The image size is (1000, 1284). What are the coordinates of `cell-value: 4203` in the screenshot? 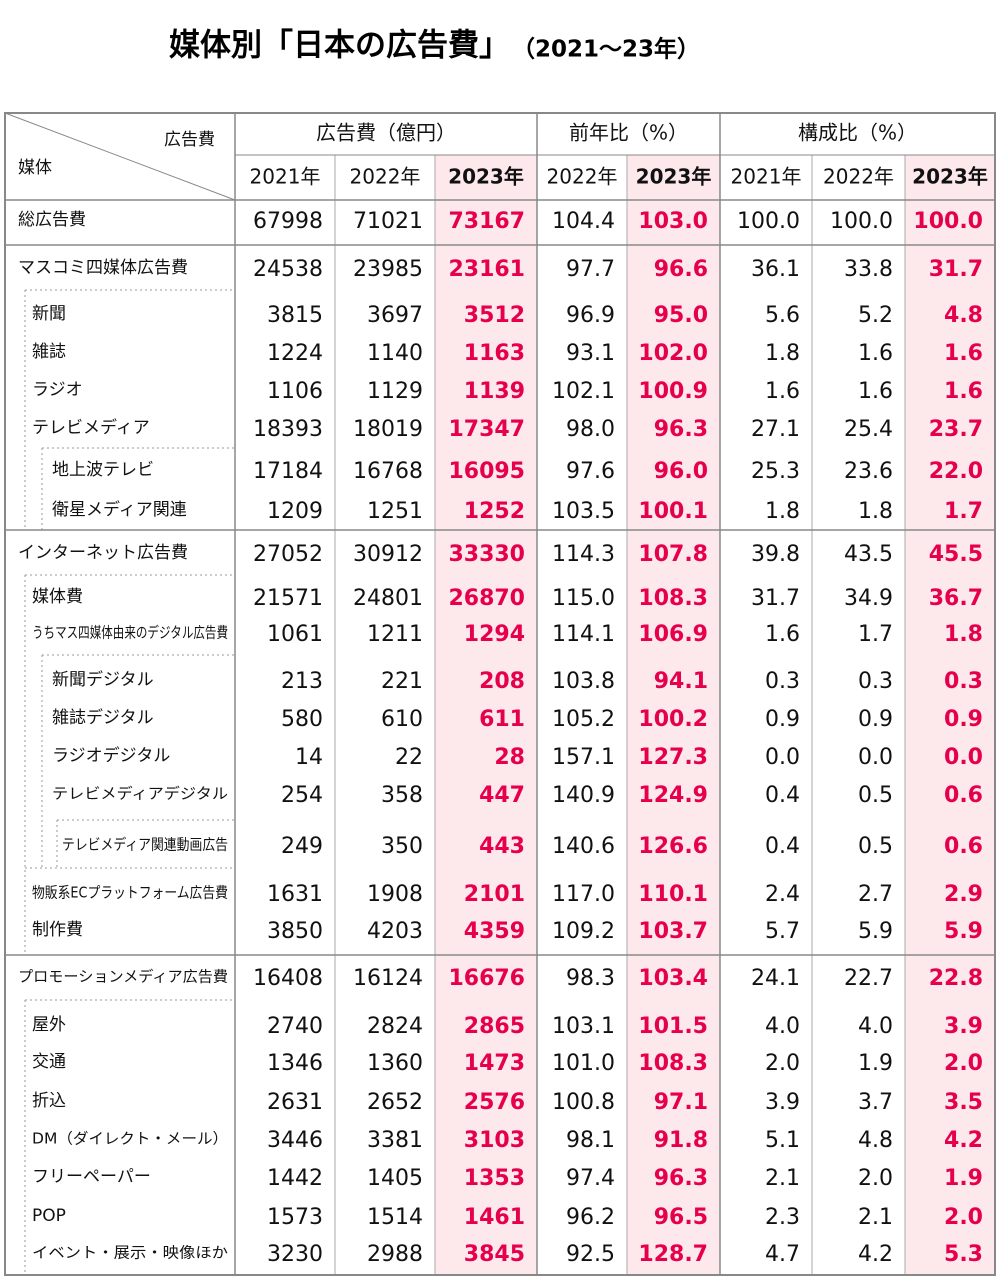 It's located at (395, 931).